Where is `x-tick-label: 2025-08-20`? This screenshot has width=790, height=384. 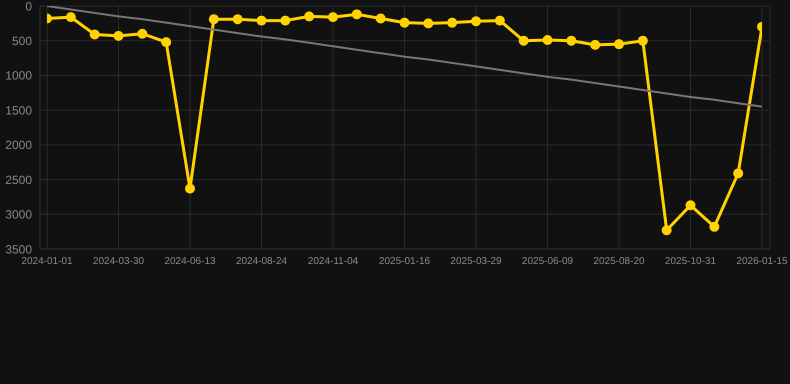
x-tick-label: 2025-08-20 is located at coordinates (619, 262).